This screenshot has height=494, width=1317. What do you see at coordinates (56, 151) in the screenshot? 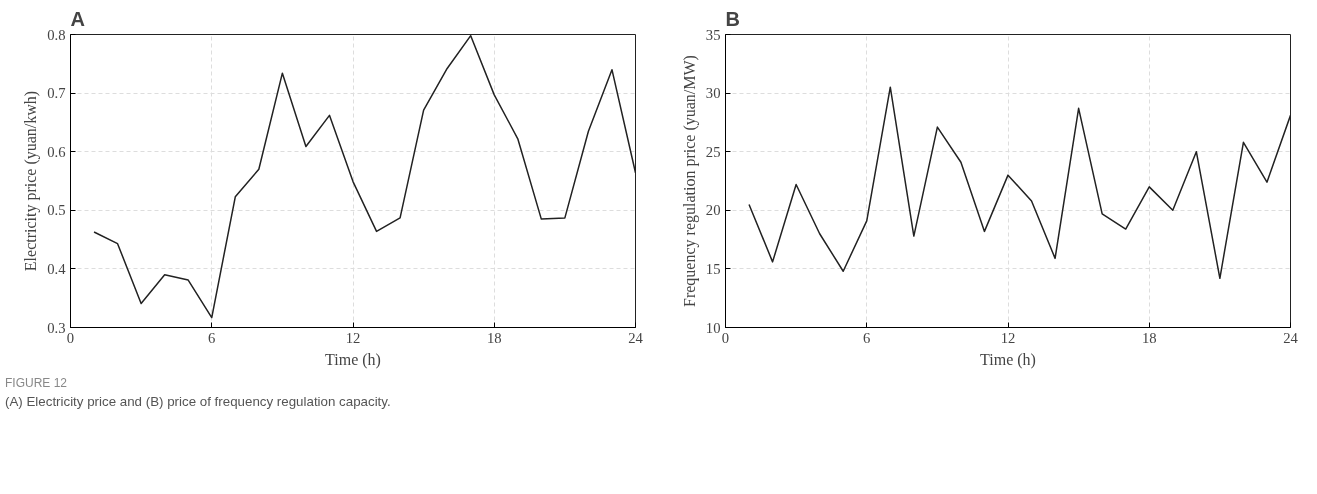
I see `y-tick-label: 0.6` at bounding box center [56, 151].